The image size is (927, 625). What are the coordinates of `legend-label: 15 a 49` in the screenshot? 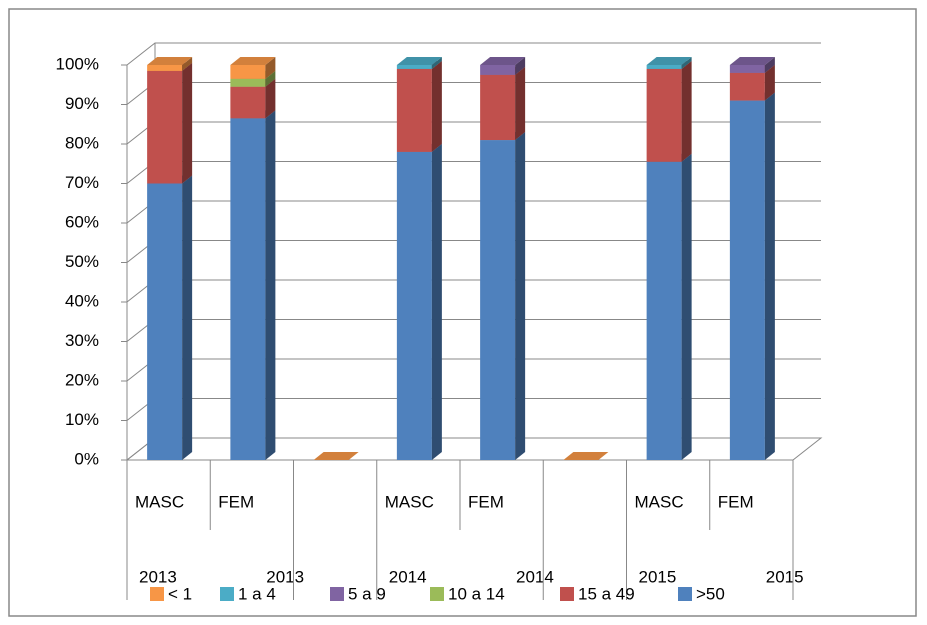 It's located at (606, 593).